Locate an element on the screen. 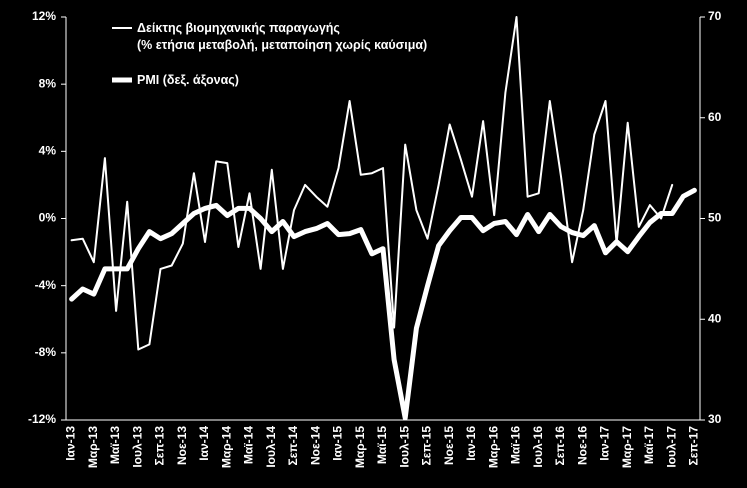 Image resolution: width=747 pixels, height=488 pixels. x-tick-label: Νοε-14 is located at coordinates (315, 445).